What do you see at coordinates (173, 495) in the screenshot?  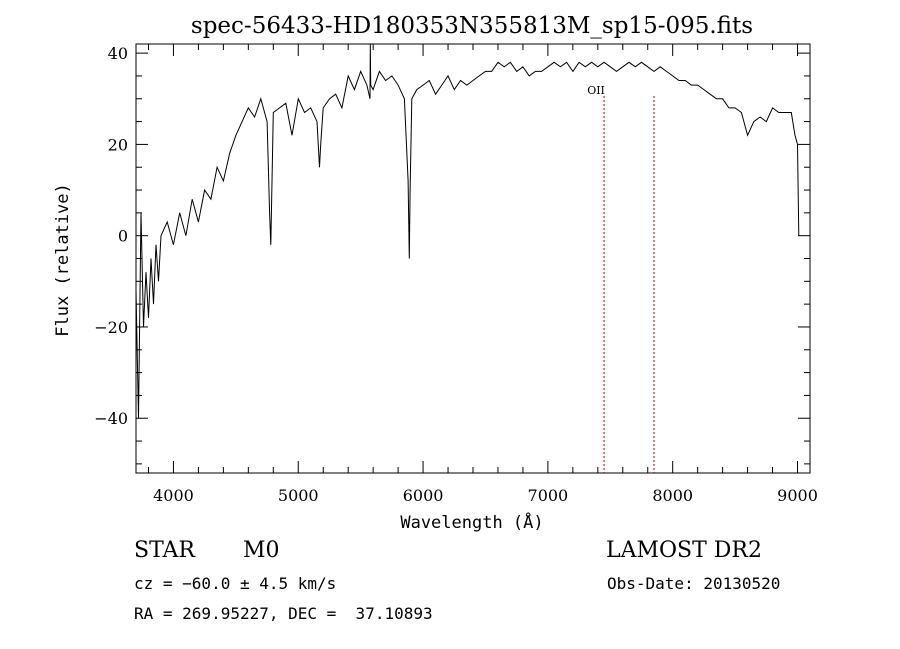 I see `x-tick-label: 4000` at bounding box center [173, 495].